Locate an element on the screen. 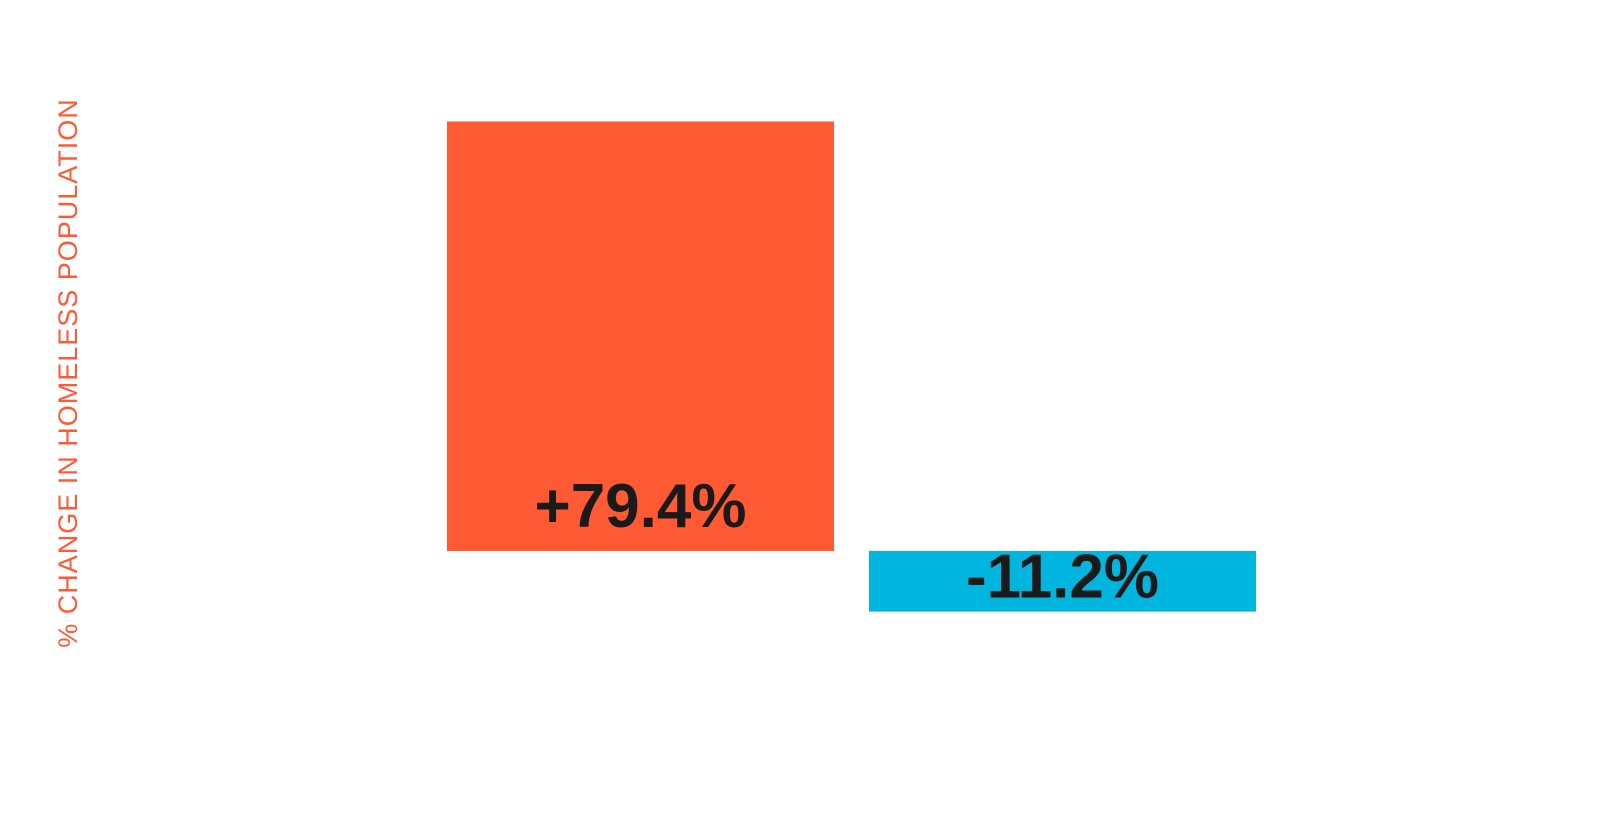 This screenshot has width=1619, height=820. bar-value-label-1: -11.2% is located at coordinates (1062, 577).